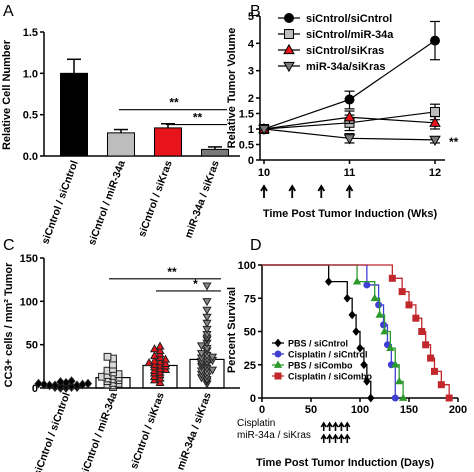 Image resolution: width=474 pixels, height=472 pixels. Describe the element at coordinates (59, 202) in the screenshot. I see `panel-a-category-label: siCntrol / siCntrol` at that location.